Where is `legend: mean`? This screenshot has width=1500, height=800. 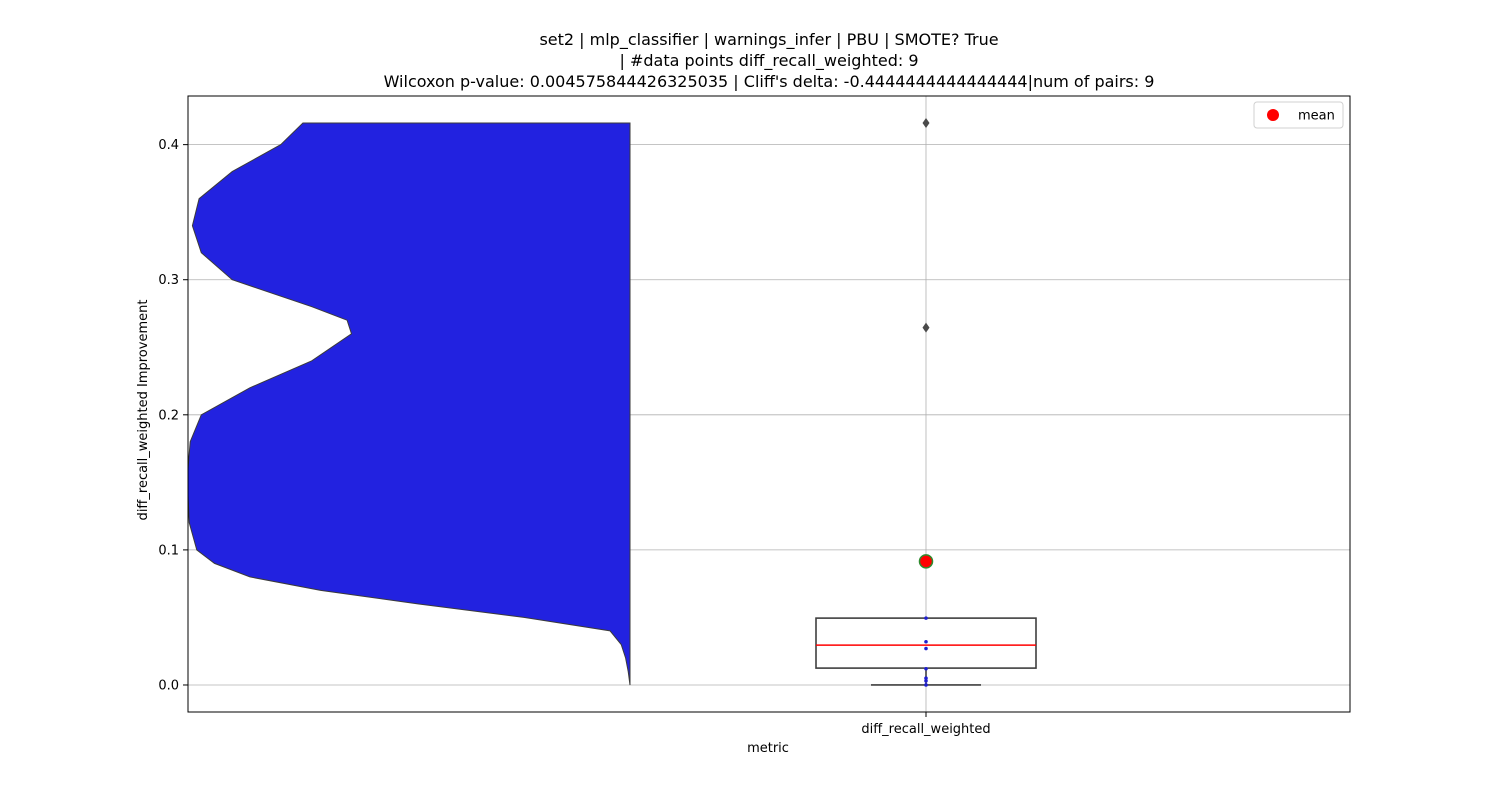 legend: mean is located at coordinates (1298, 115).